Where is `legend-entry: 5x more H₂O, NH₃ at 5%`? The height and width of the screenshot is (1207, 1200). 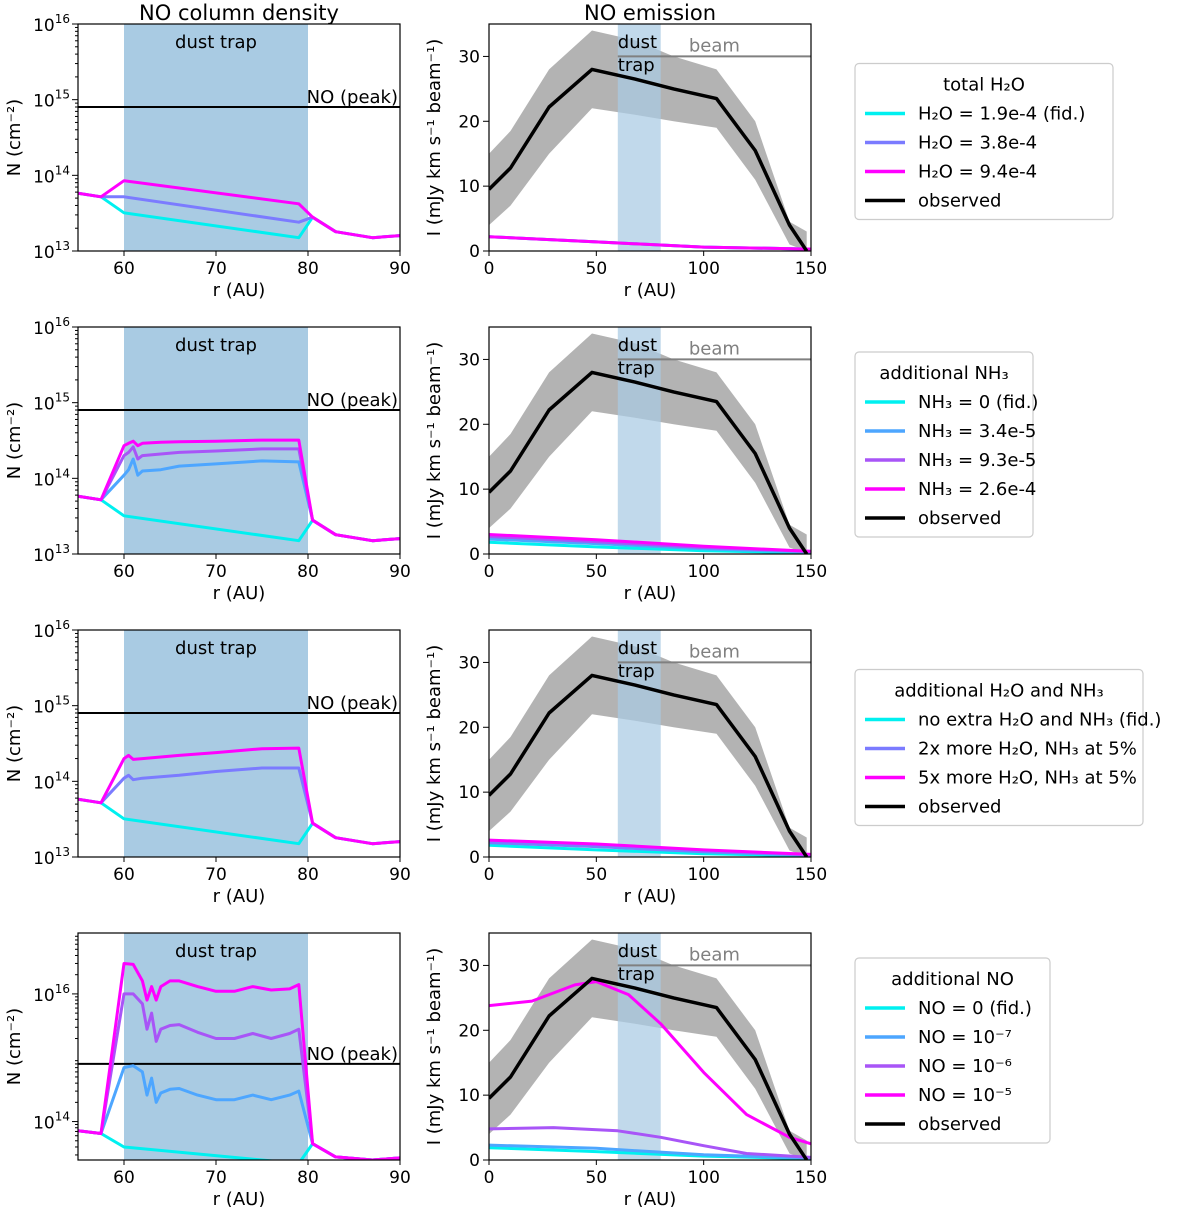
legend-entry: 5x more H₂O, NH₃ at 5% is located at coordinates (1027, 778).